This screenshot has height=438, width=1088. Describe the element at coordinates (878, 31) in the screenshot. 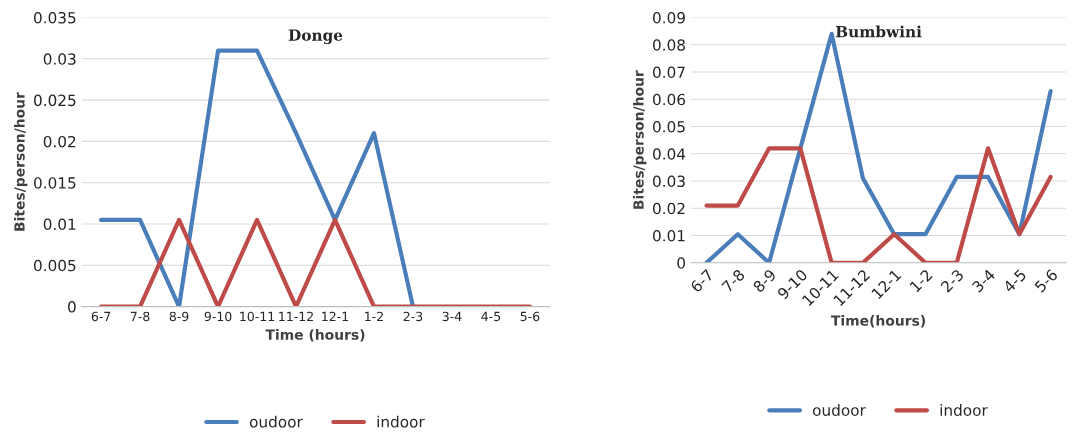

I see `chart-title: Bumbwini` at that location.